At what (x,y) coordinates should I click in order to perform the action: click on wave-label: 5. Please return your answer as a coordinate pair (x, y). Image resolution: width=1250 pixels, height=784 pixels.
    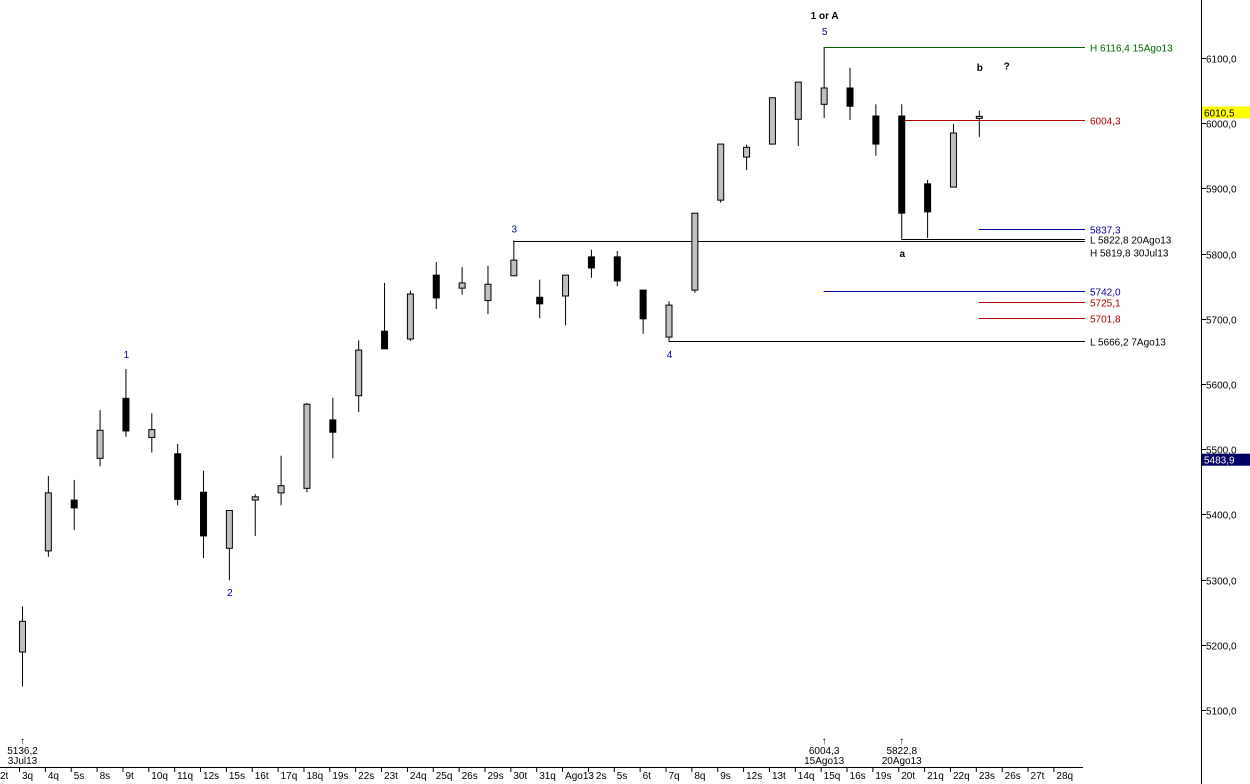
    Looking at the image, I should click on (825, 32).